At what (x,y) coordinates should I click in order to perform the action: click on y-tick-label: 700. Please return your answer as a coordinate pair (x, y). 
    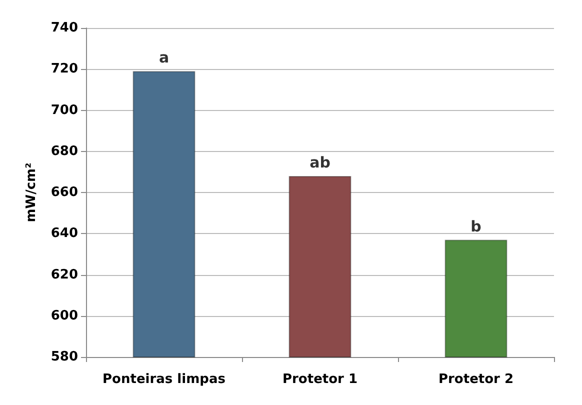
    Looking at the image, I should click on (64, 110).